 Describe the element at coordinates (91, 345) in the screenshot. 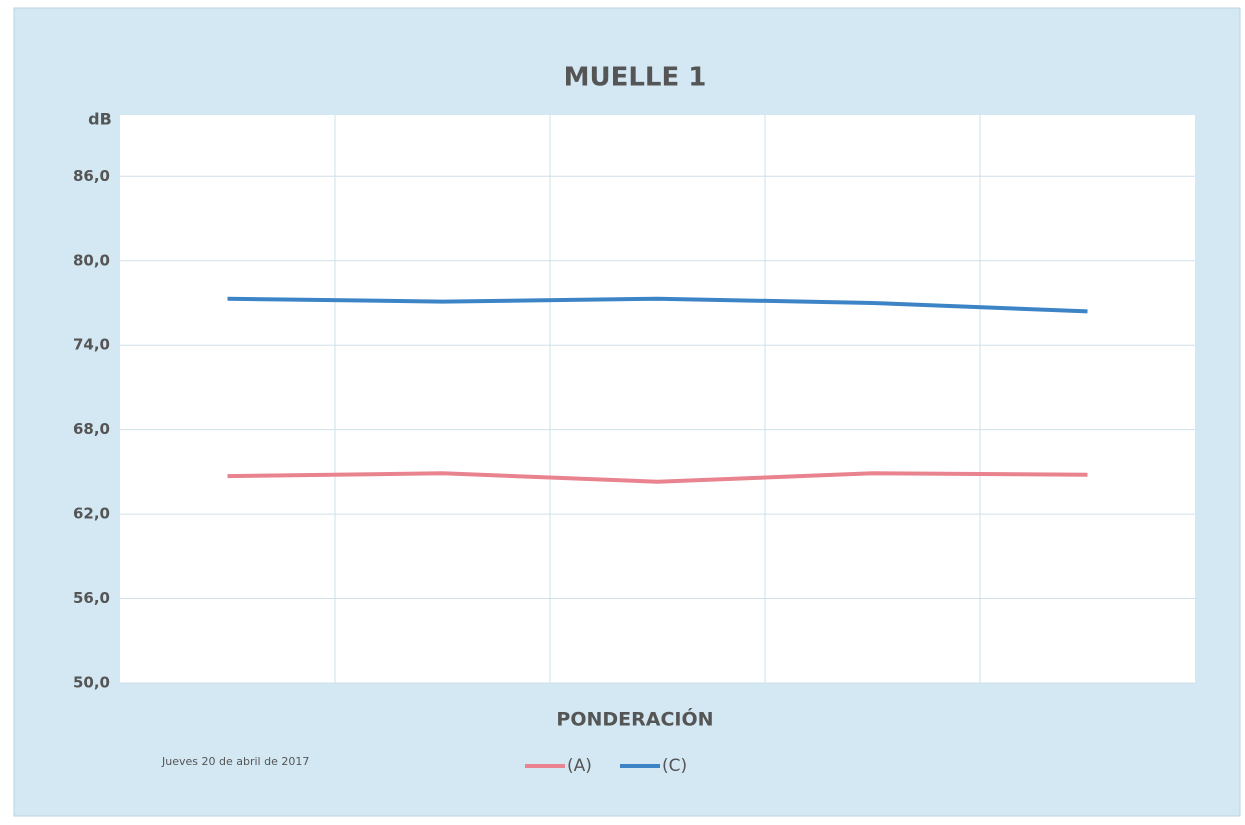

I see `y-tick-label: 74,0` at that location.